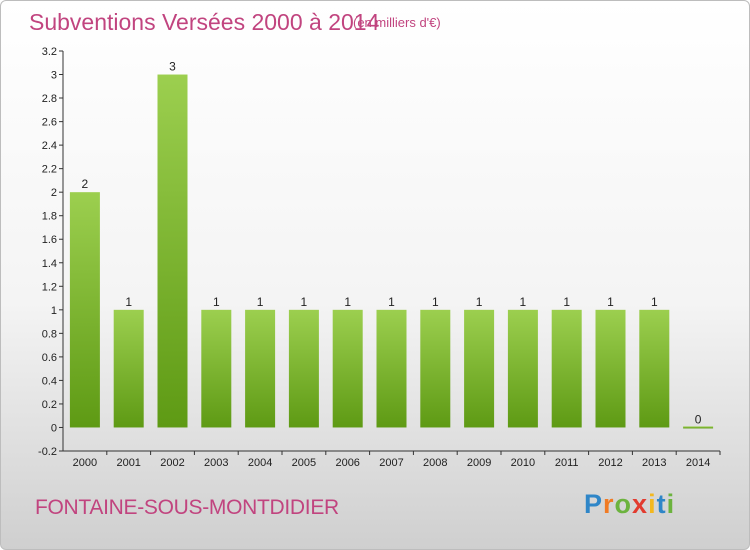 This screenshot has height=550, width=750. What do you see at coordinates (49, 123) in the screenshot?
I see `y-tick-label: 2.6` at bounding box center [49, 123].